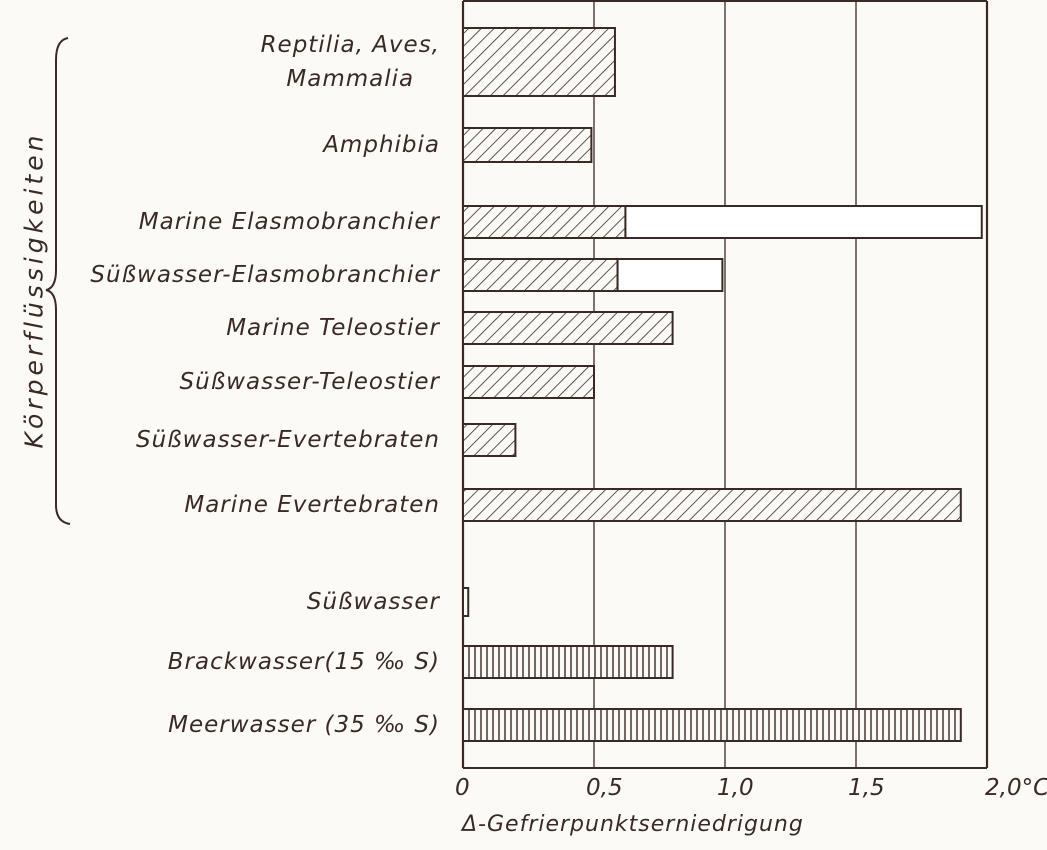 This screenshot has height=850, width=1047. Describe the element at coordinates (373, 602) in the screenshot. I see `y-tick-label: Süßwasser` at that location.